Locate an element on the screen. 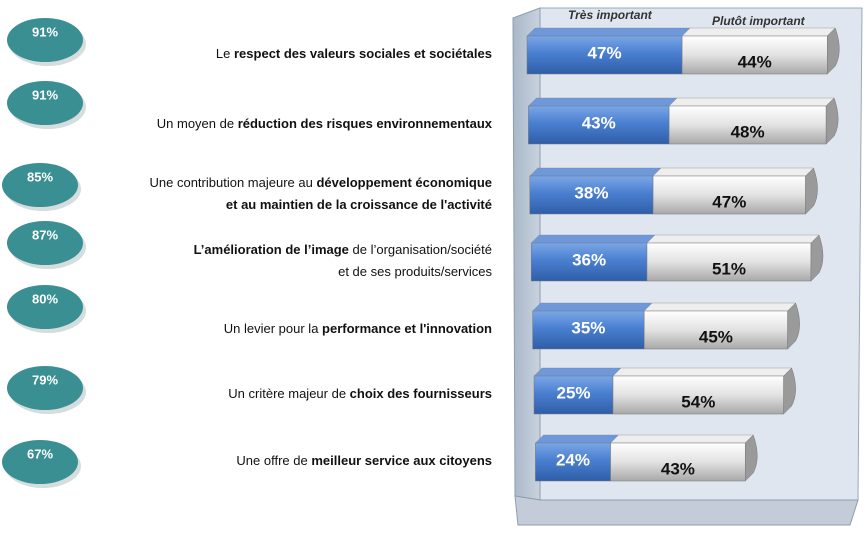 This screenshot has height=533, width=867. value-label: 38% is located at coordinates (591, 192).